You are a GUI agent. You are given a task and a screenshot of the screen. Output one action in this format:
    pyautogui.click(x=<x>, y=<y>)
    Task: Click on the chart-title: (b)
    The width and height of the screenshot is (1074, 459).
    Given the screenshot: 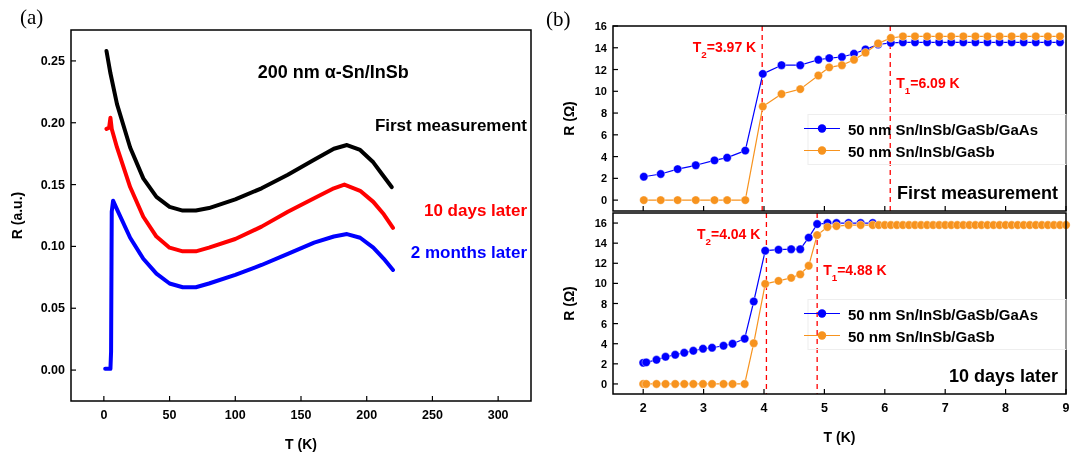 What is the action you would take?
    pyautogui.click(x=558, y=19)
    